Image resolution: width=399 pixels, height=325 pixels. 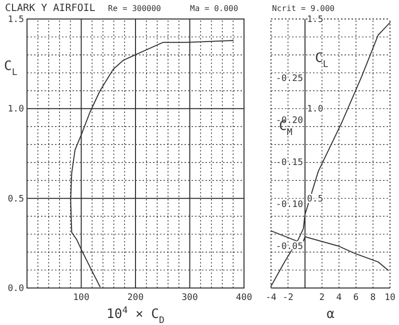 I want to click on x-tick-label: 100, so click(x=81, y=298).